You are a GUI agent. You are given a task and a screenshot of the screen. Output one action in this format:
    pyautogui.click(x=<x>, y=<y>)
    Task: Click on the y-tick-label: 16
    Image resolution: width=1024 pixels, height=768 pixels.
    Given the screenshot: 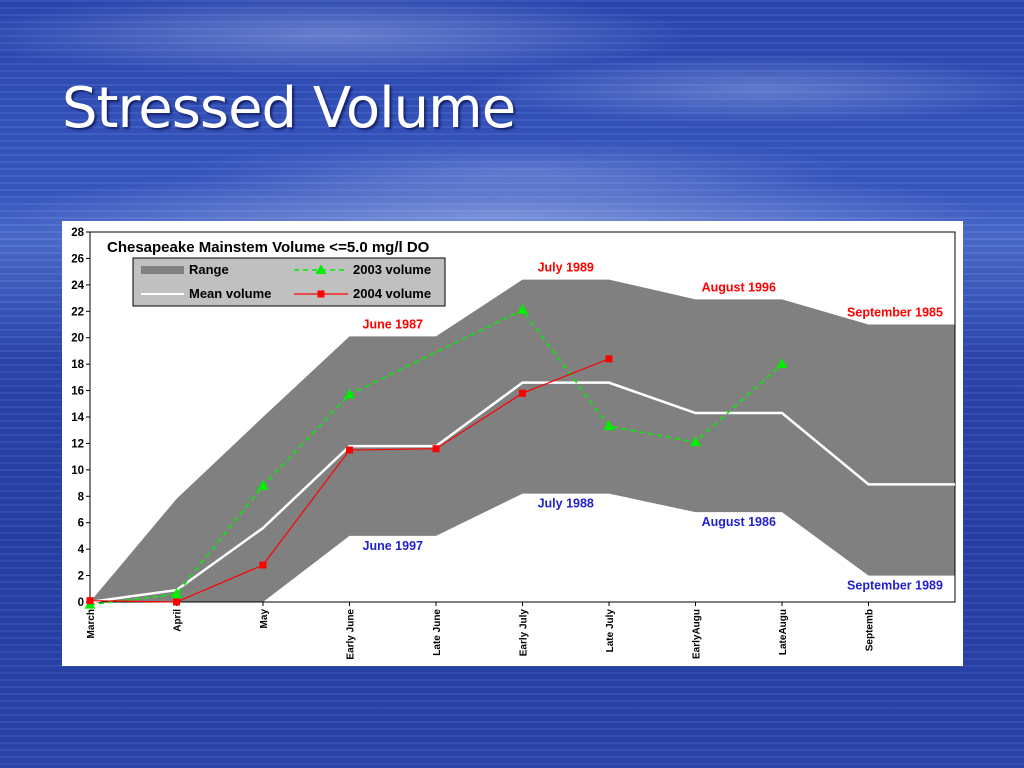 What is the action you would take?
    pyautogui.click(x=77, y=392)
    